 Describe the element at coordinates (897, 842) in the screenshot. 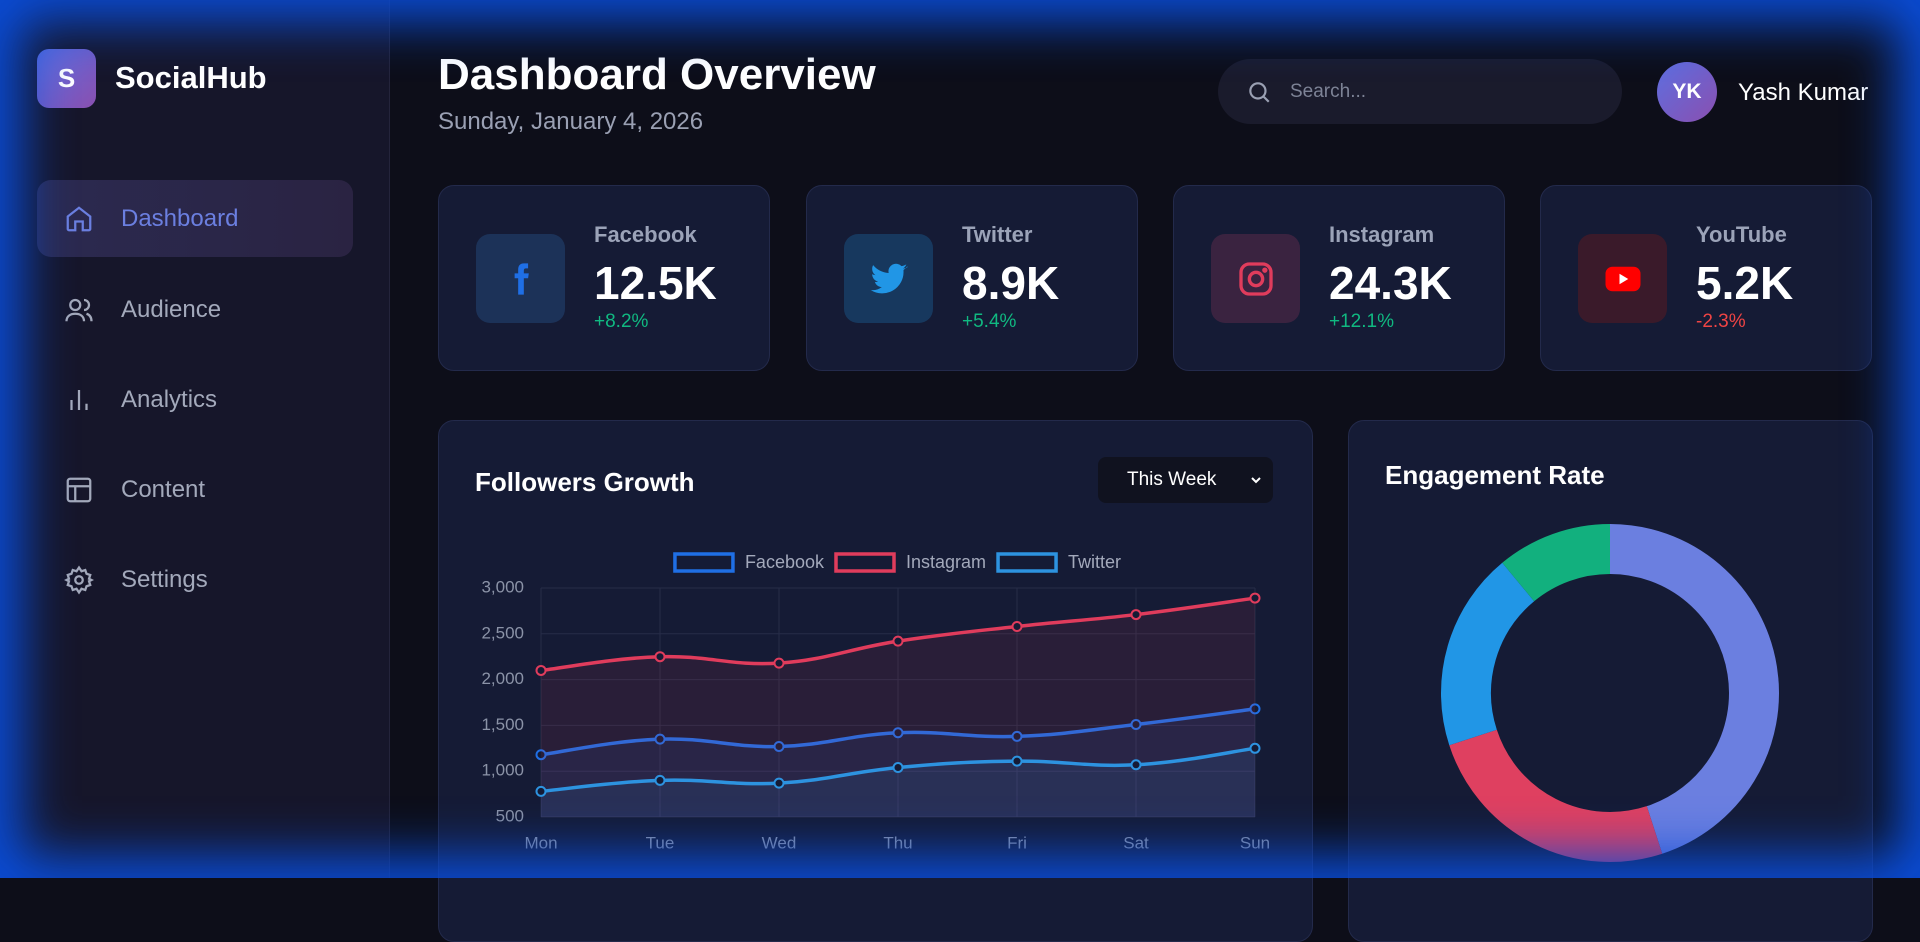

I see `x-tick-label: Thu` at that location.